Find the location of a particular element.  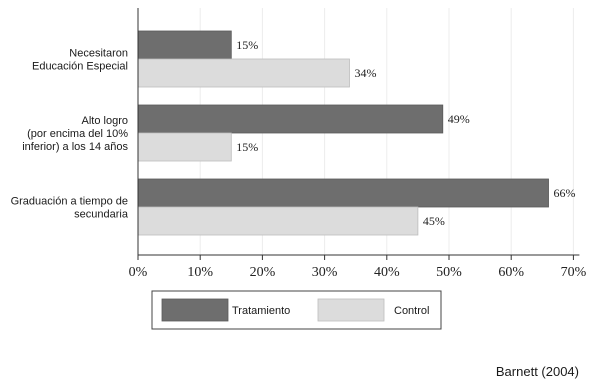

source-citation: Barnett (2004) is located at coordinates (537, 371).